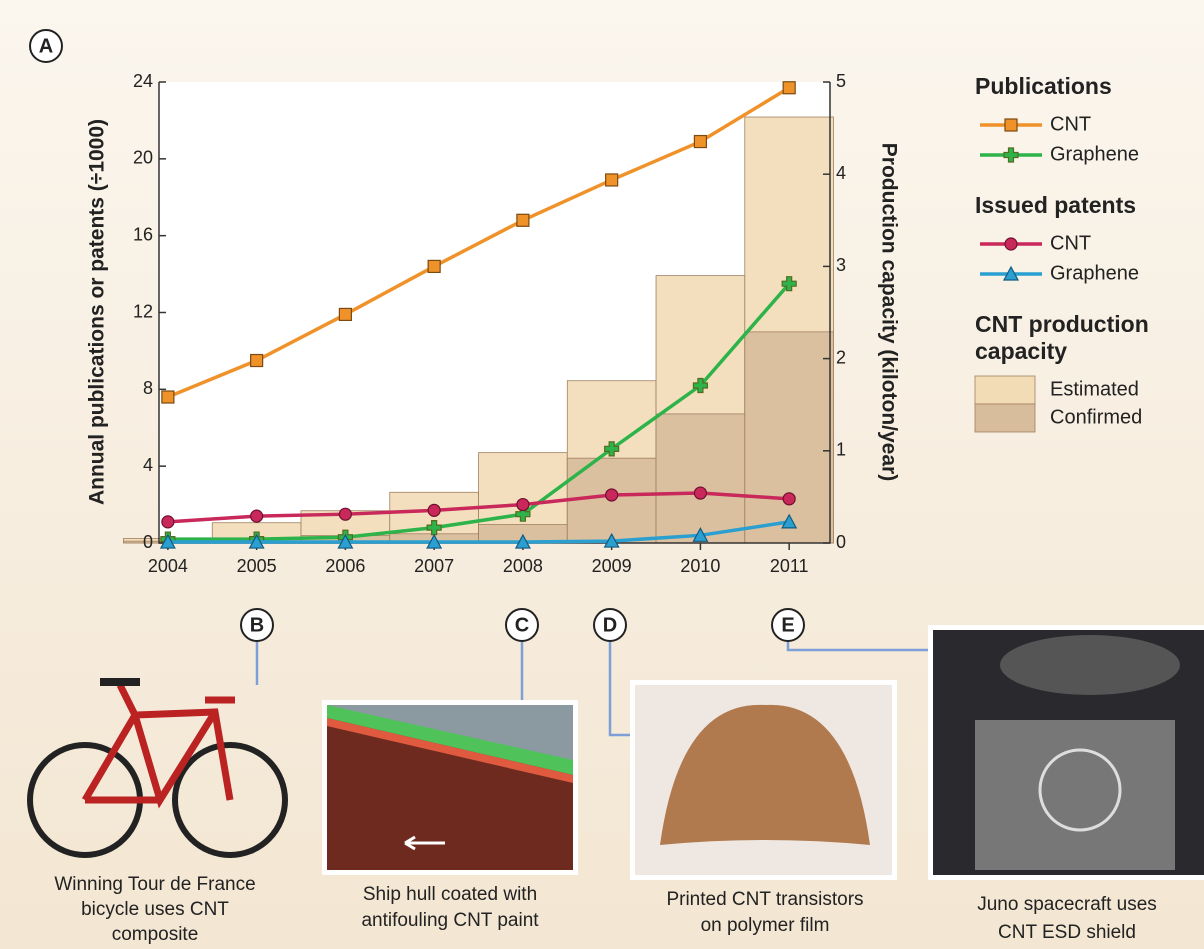 The image size is (1204, 949). What do you see at coordinates (1043, 86) in the screenshot?
I see `legend-title: Publications` at bounding box center [1043, 86].